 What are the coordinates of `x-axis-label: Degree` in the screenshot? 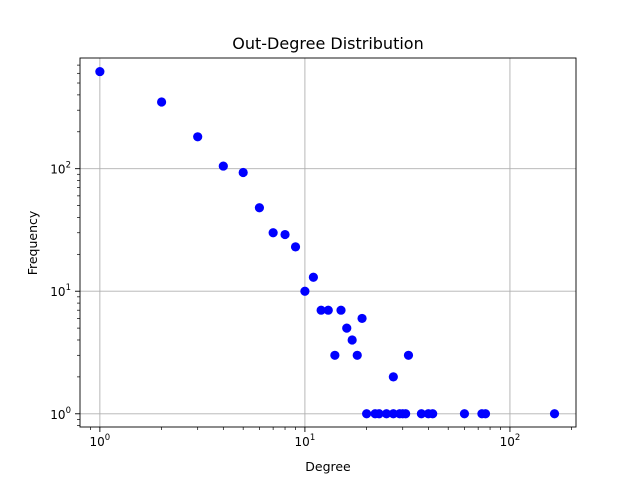 It's located at (328, 466).